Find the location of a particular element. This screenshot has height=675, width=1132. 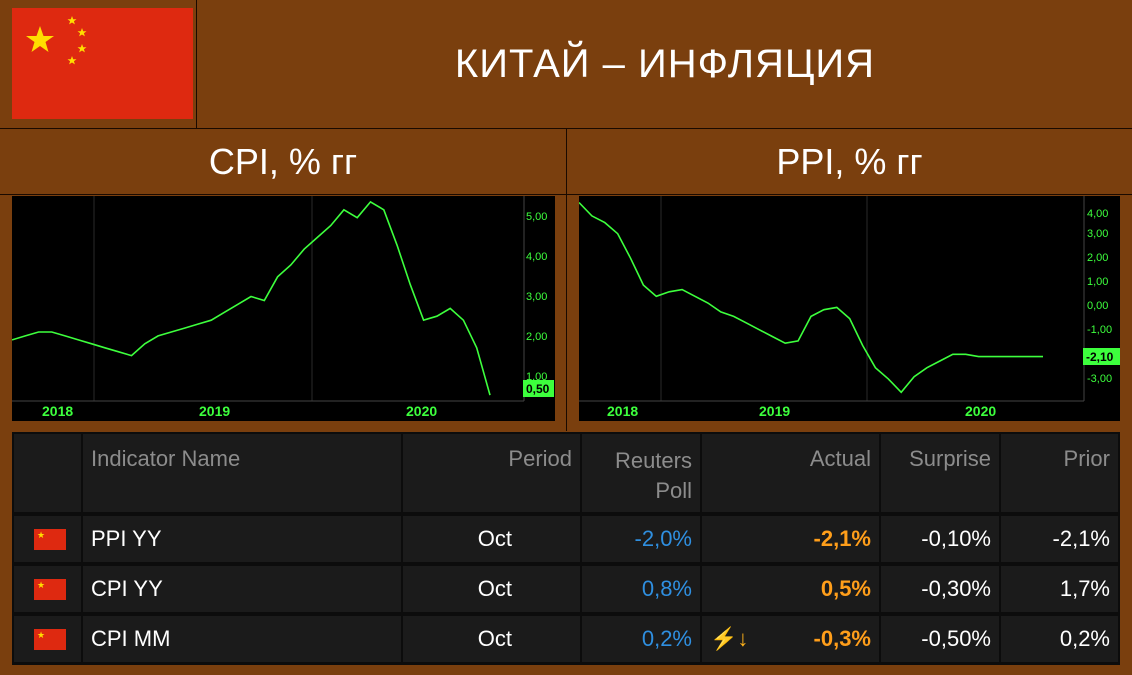

y-tick-label: 5,00 is located at coordinates (536, 217).